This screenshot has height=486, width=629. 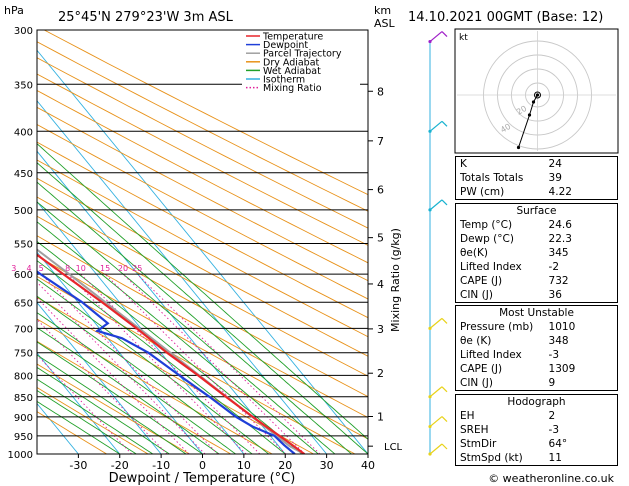 I want to click on x-axis-label: Dewpoint / Temperature (°C), so click(x=202, y=478).